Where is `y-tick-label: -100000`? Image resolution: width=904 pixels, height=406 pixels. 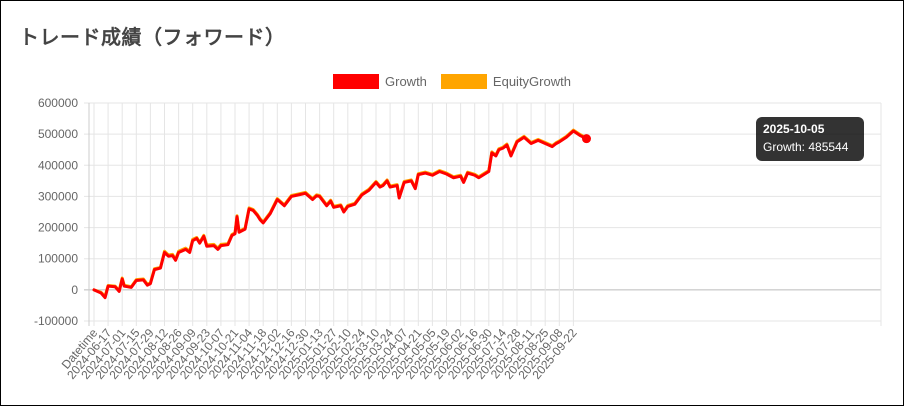
y-tick-label: -100000 is located at coordinates (56, 321).